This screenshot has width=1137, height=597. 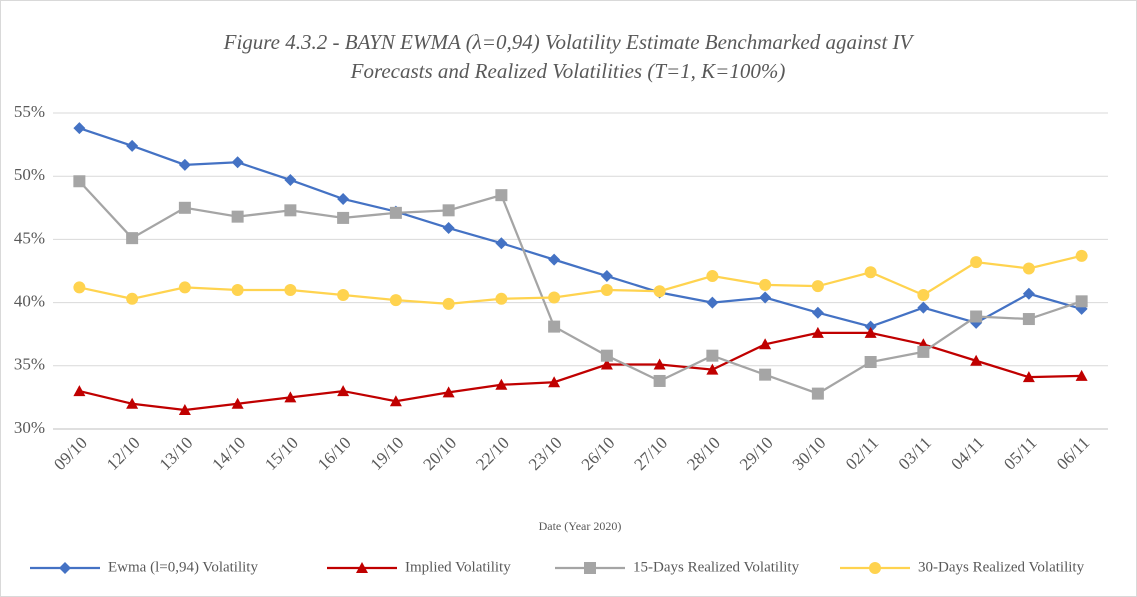 I want to click on legend-label: Implied Volatility, so click(x=458, y=567).